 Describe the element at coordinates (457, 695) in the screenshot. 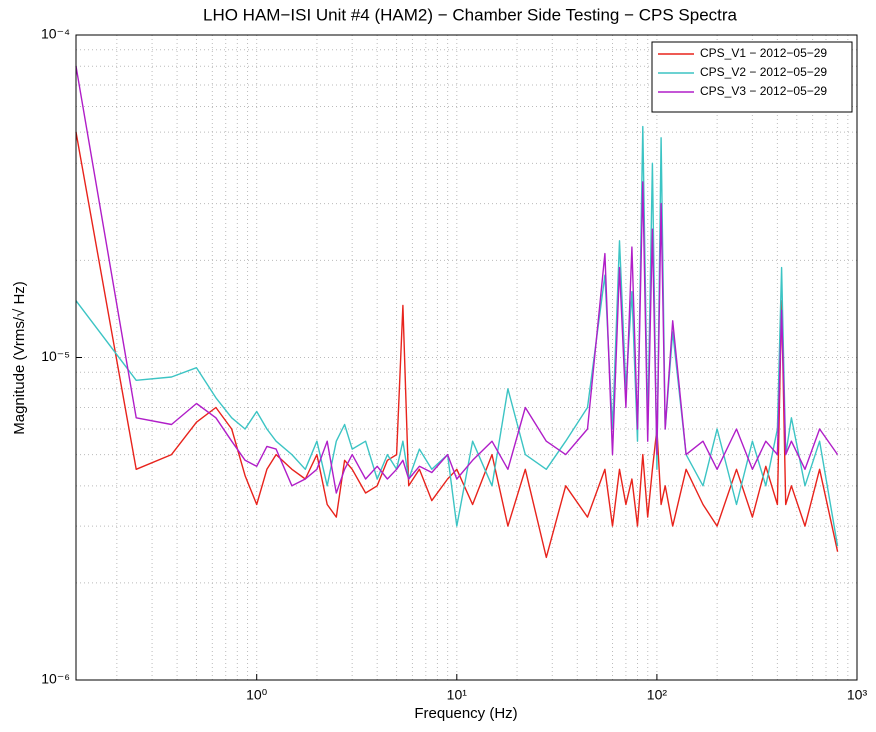

I see `x-tick-label: 10¹` at that location.